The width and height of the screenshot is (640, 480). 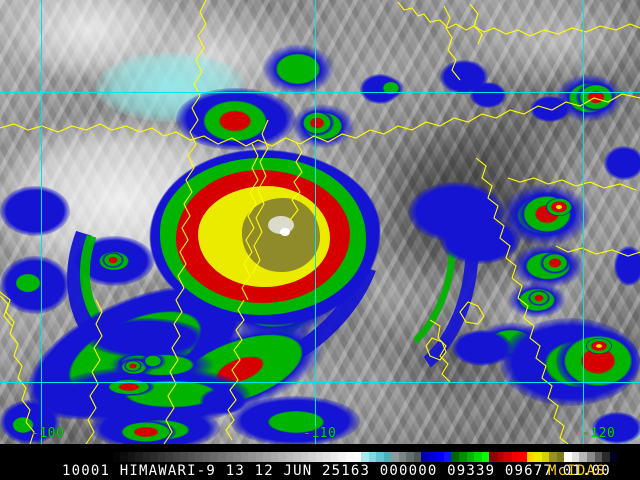 What do you see at coordinates (320, 433) in the screenshot?
I see `longitude-label-110w: -110` at bounding box center [320, 433].